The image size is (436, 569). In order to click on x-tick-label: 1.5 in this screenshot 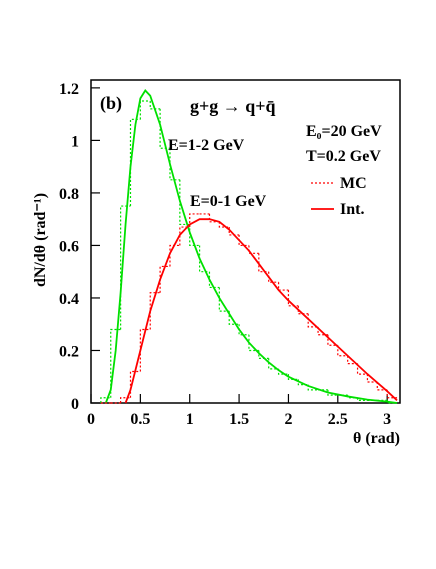, I will do `click(239, 419)`.